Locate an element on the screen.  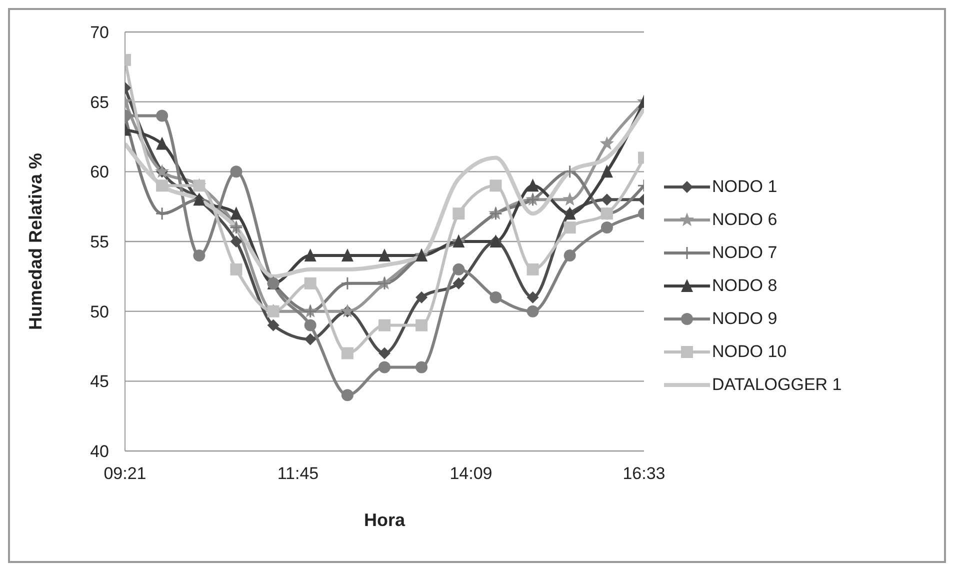
y-tick-label: 60 is located at coordinates (99, 172).